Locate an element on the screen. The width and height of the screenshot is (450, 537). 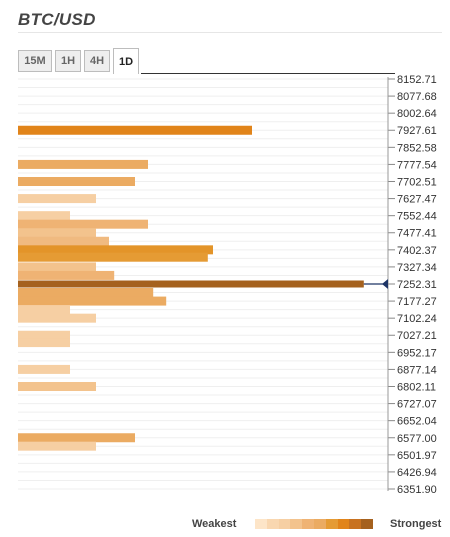
tab-1d: 1D is located at coordinates (126, 61).